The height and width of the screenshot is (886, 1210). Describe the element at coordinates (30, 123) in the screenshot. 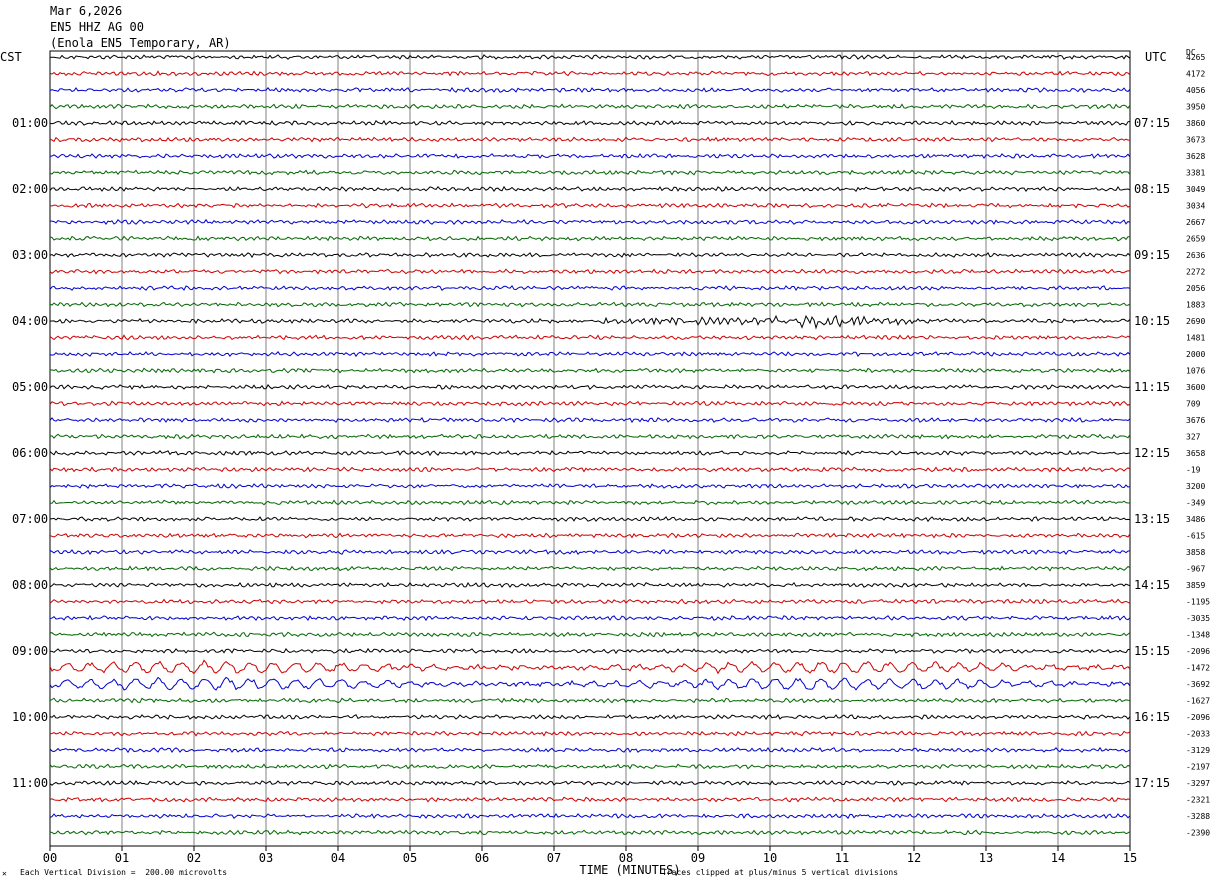

I see `cst-hour-label: 01:00` at that location.